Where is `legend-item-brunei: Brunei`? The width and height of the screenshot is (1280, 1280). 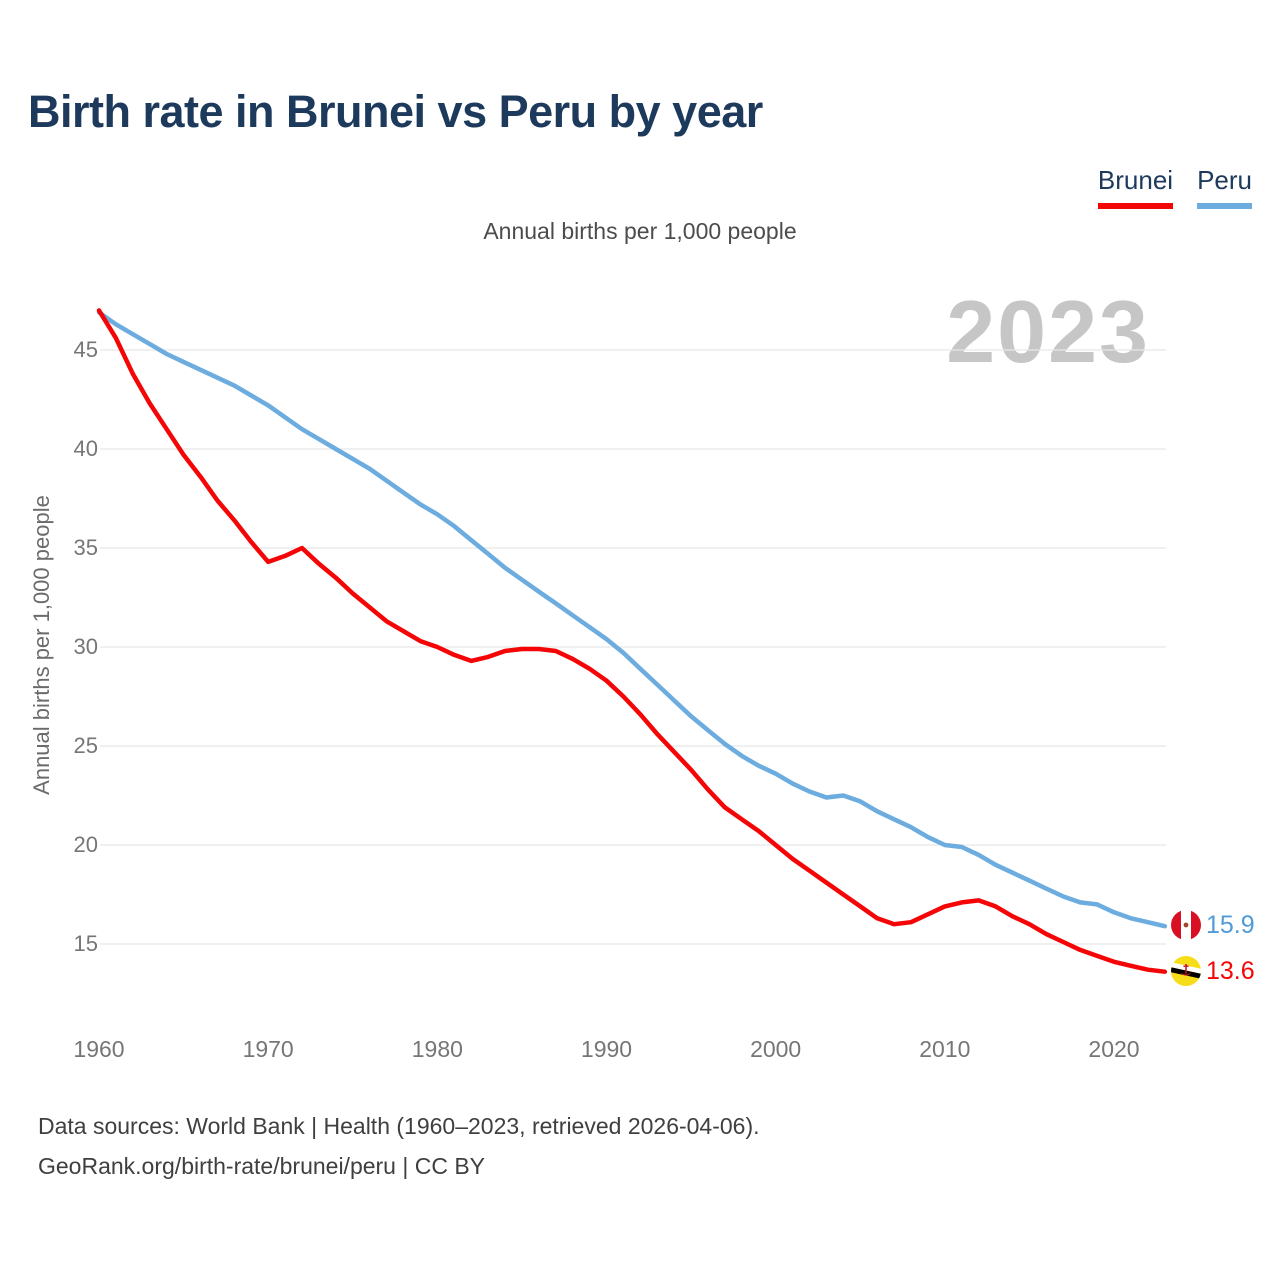 legend-item-brunei: Brunei is located at coordinates (1135, 187).